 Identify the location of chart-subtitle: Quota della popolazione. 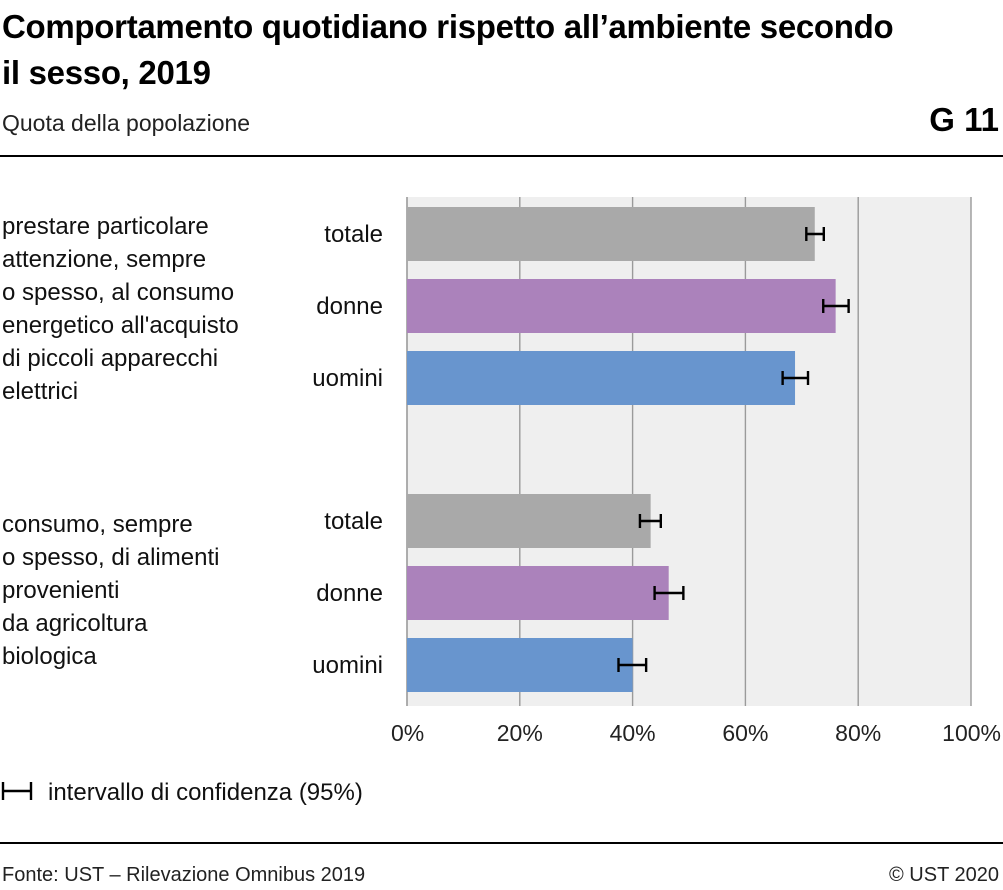
(126, 123).